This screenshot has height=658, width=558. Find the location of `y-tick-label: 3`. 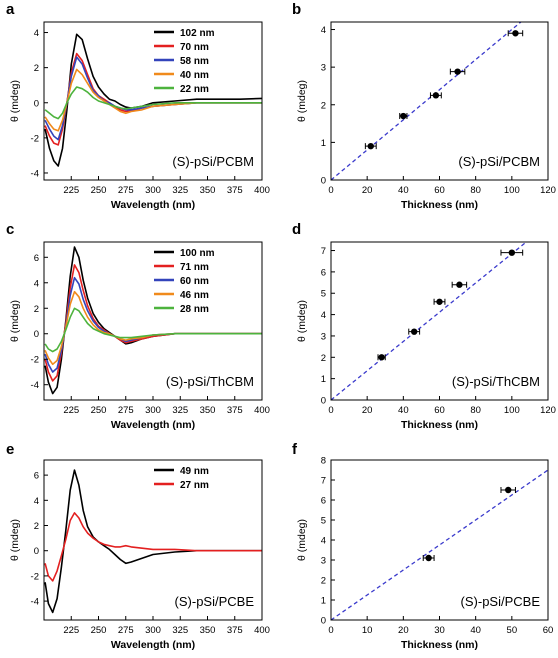

y-tick-label: 3 is located at coordinates (323, 68).